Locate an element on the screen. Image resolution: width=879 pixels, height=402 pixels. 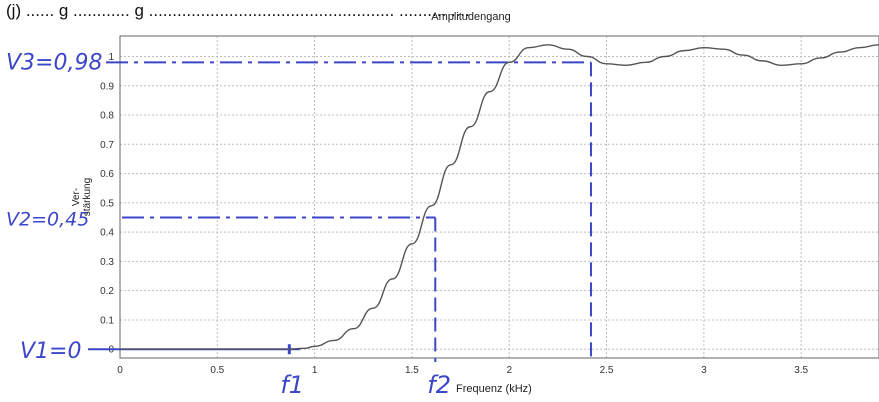
f2-label: f2 is located at coordinates (439, 384).